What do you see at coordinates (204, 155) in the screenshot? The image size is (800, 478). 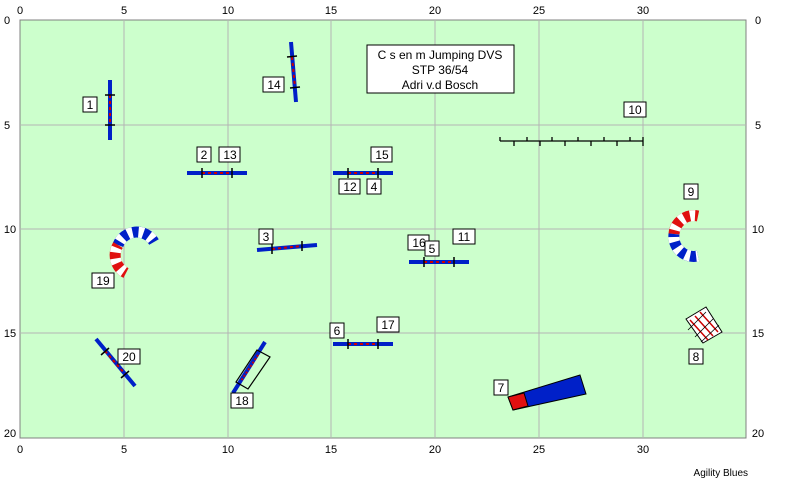 I see `obstacle-number: 2` at bounding box center [204, 155].